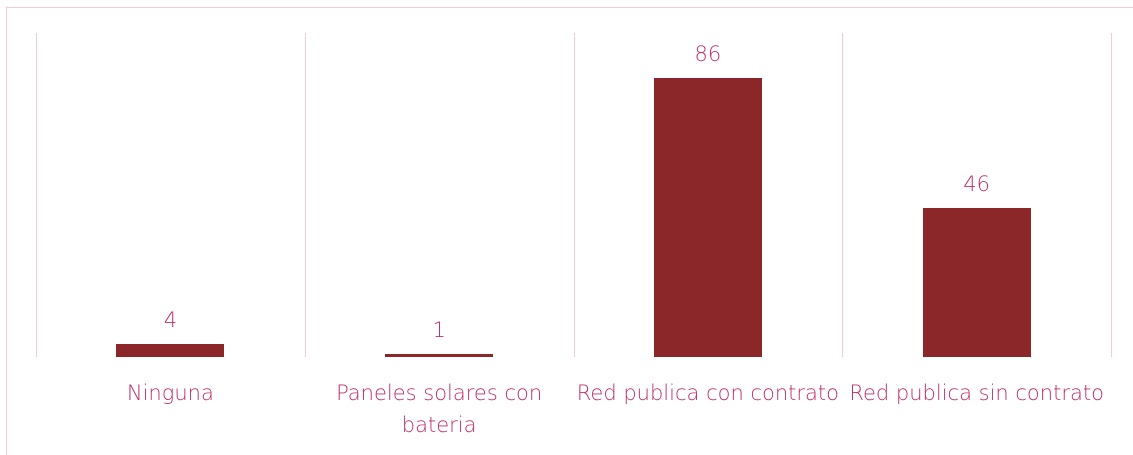  Describe the element at coordinates (170, 320) in the screenshot. I see `value-label: 4` at that location.